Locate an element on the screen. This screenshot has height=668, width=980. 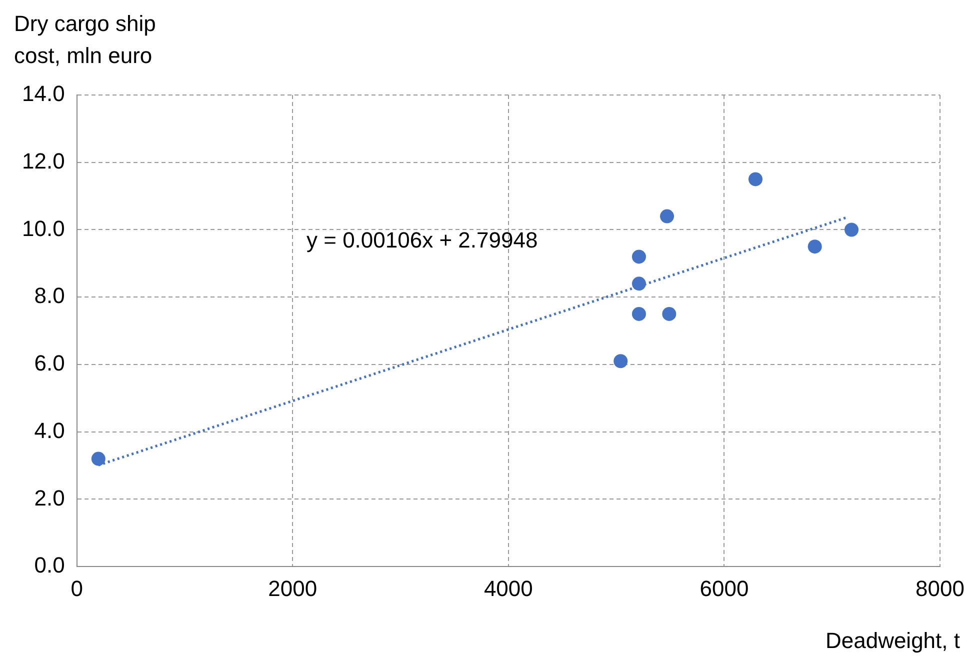
y-tick-label: 10.0 is located at coordinates (43, 228).